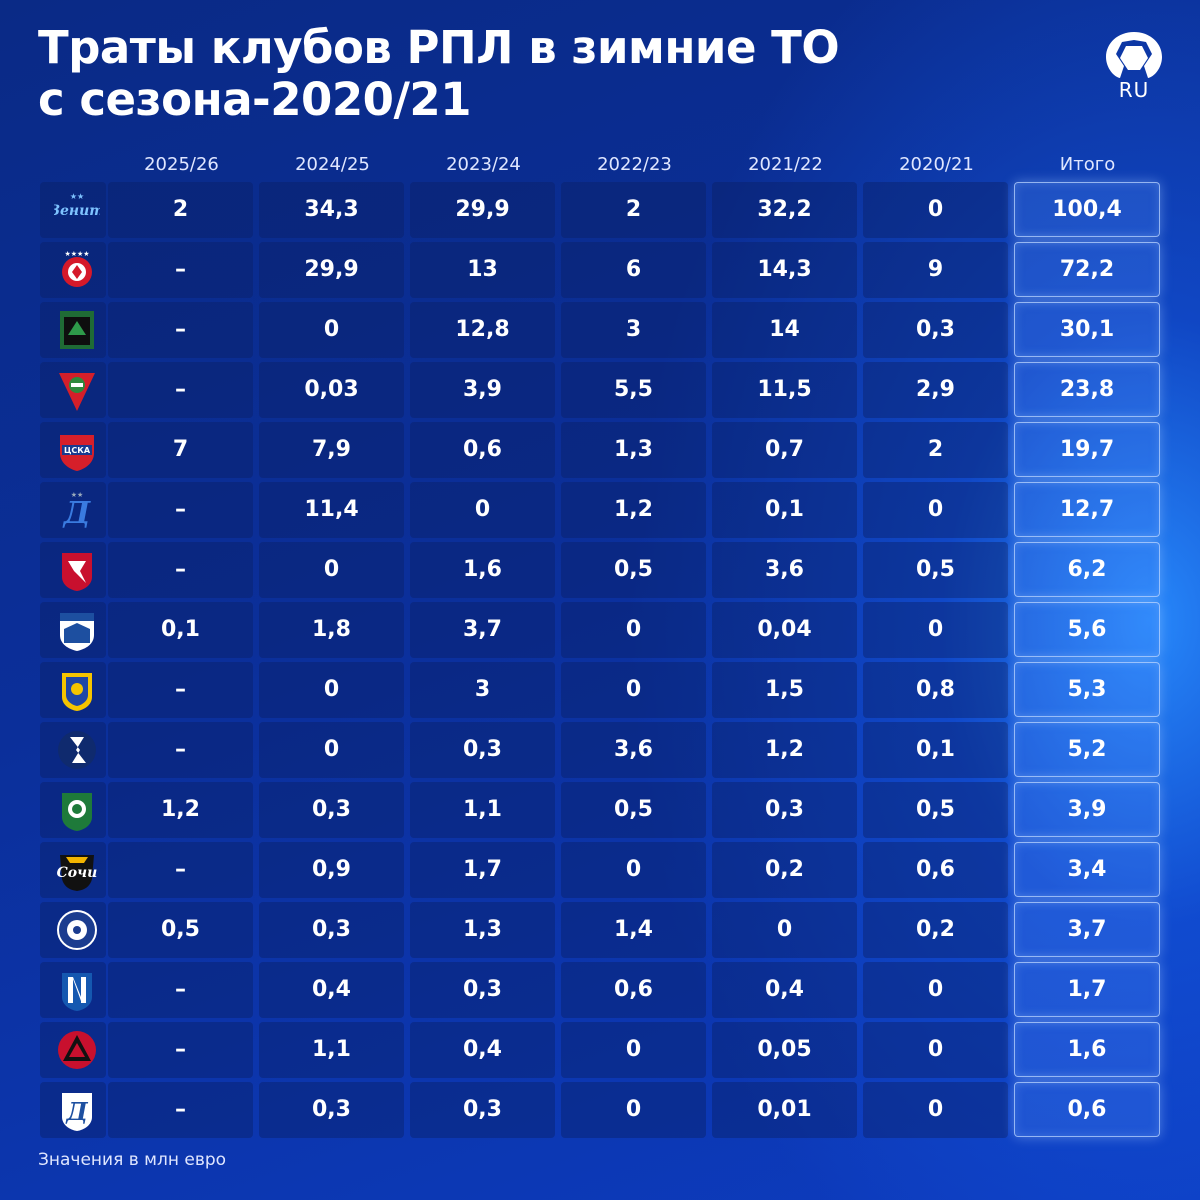 The height and width of the screenshot is (1200, 1200). Describe the element at coordinates (331, 1050) in the screenshot. I see `value-cell: 1,1` at that location.